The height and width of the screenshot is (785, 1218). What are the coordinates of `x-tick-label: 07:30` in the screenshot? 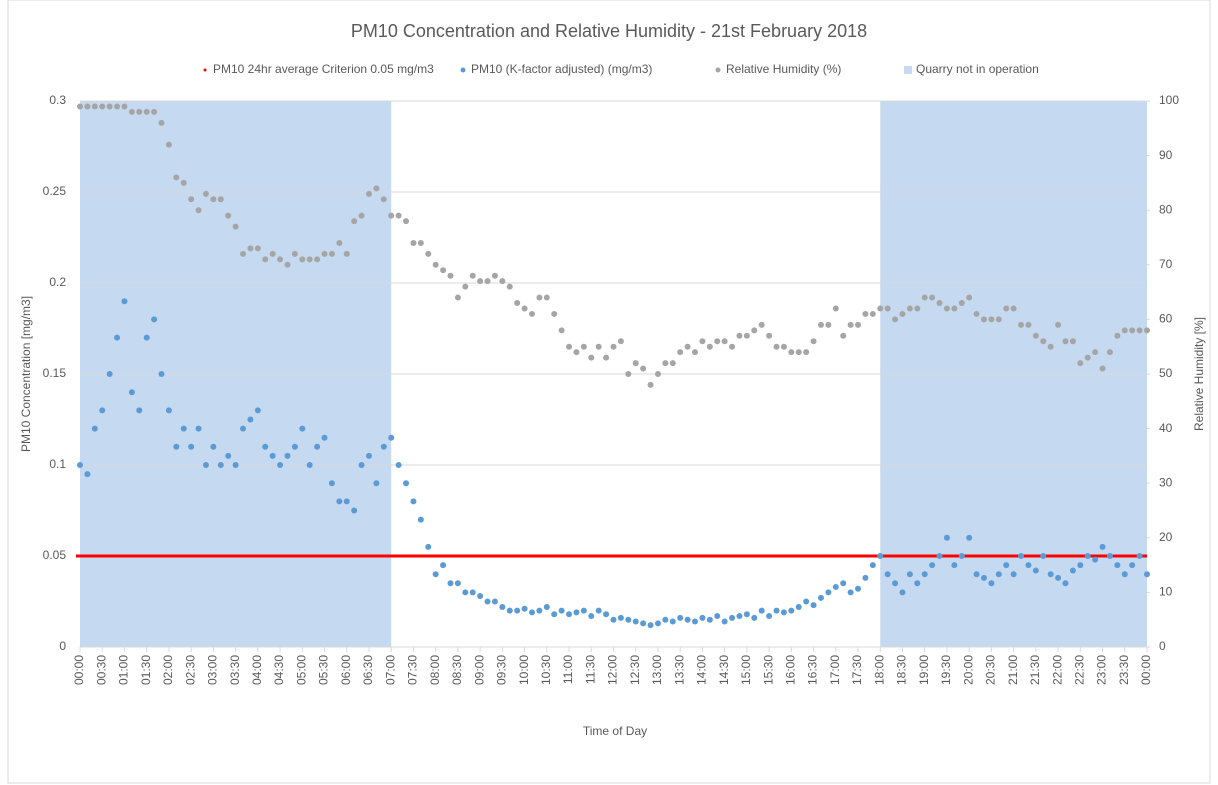 It's located at (413, 670).